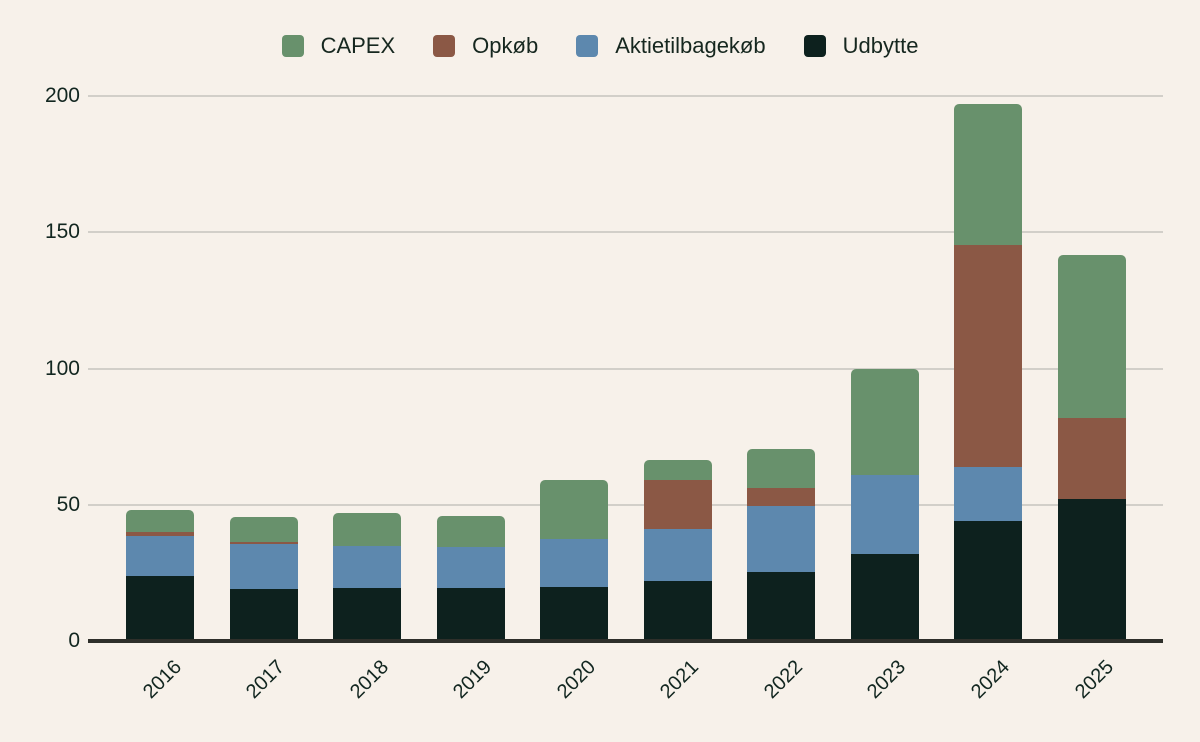 The width and height of the screenshot is (1200, 742). What do you see at coordinates (677, 555) in the screenshot?
I see `bar-segment-aktietilbagekøb-2021` at bounding box center [677, 555].